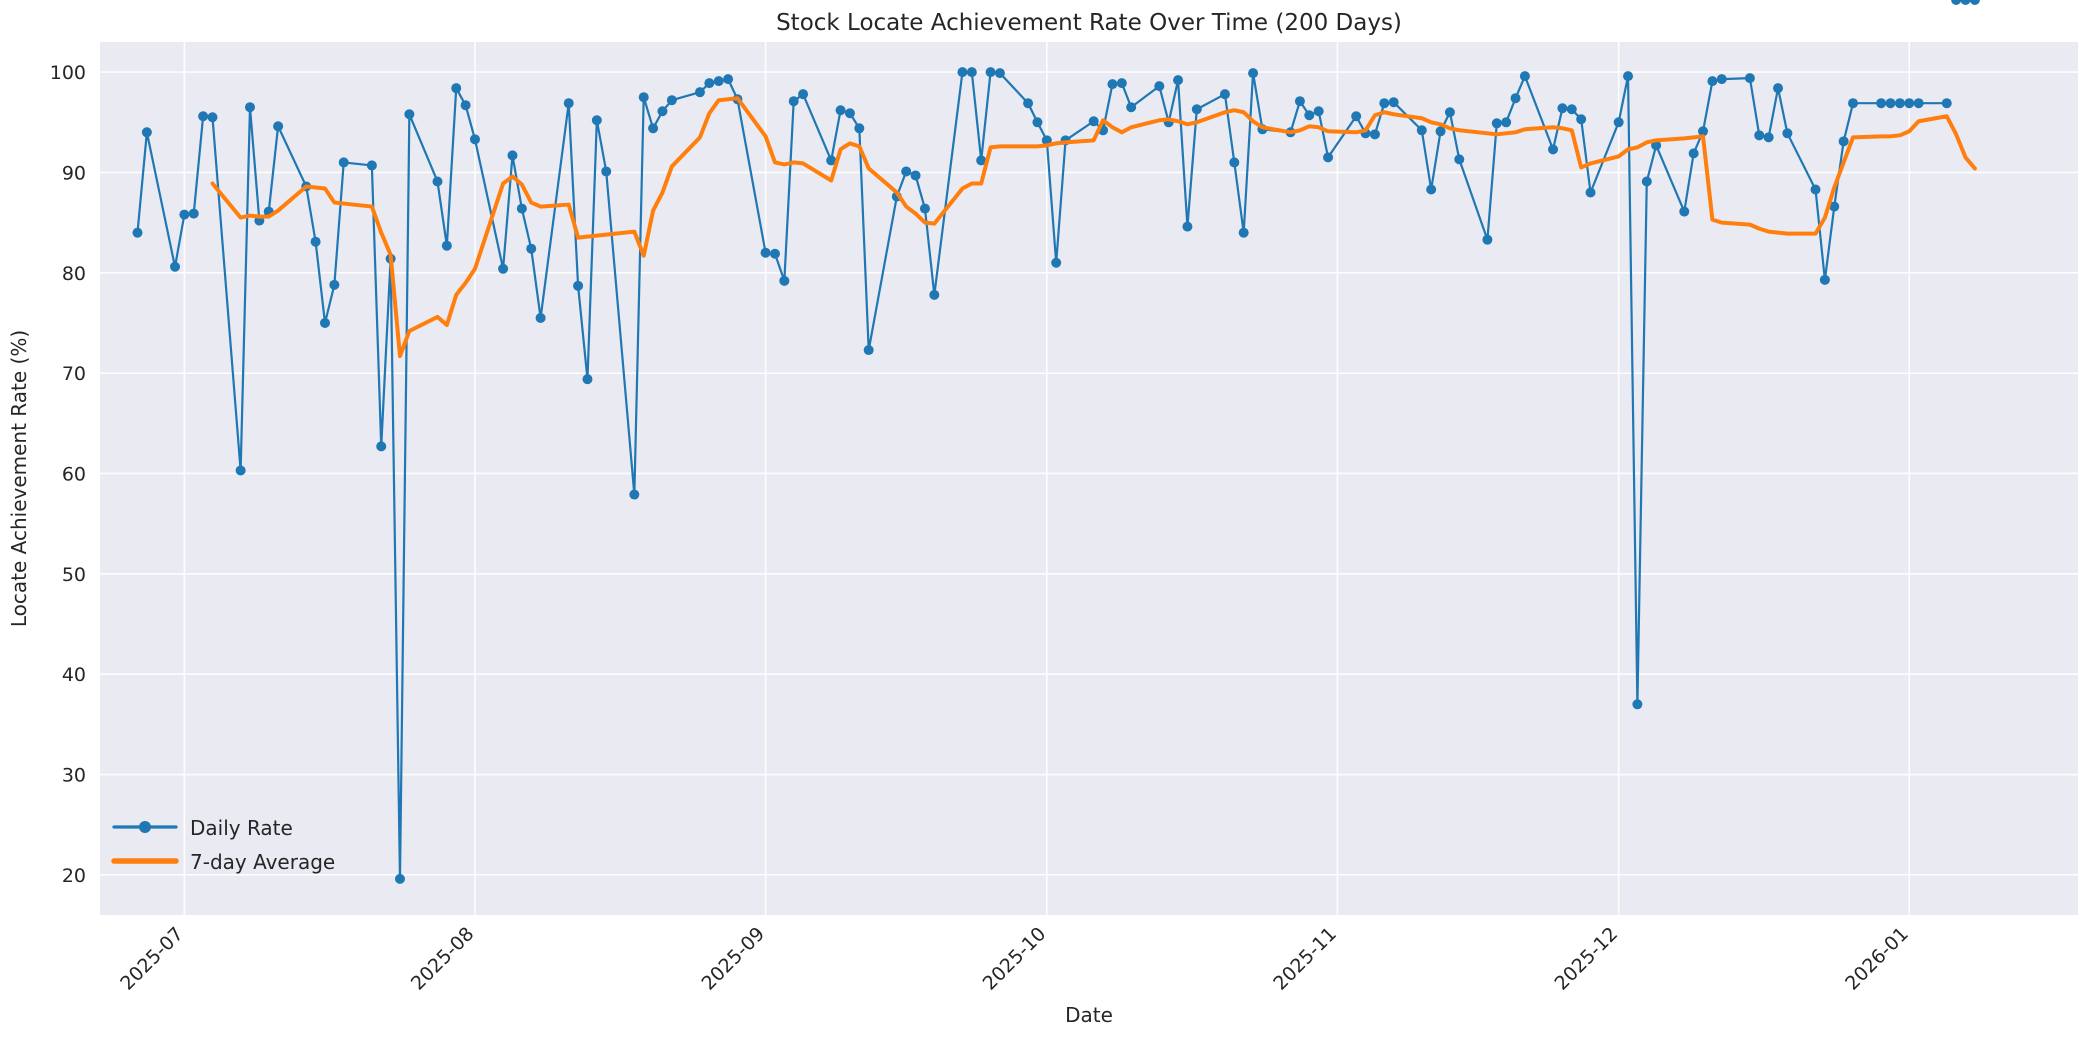 This screenshot has width=2100, height=1050. What do you see at coordinates (74, 173) in the screenshot?
I see `y-tick-label: 90` at bounding box center [74, 173].